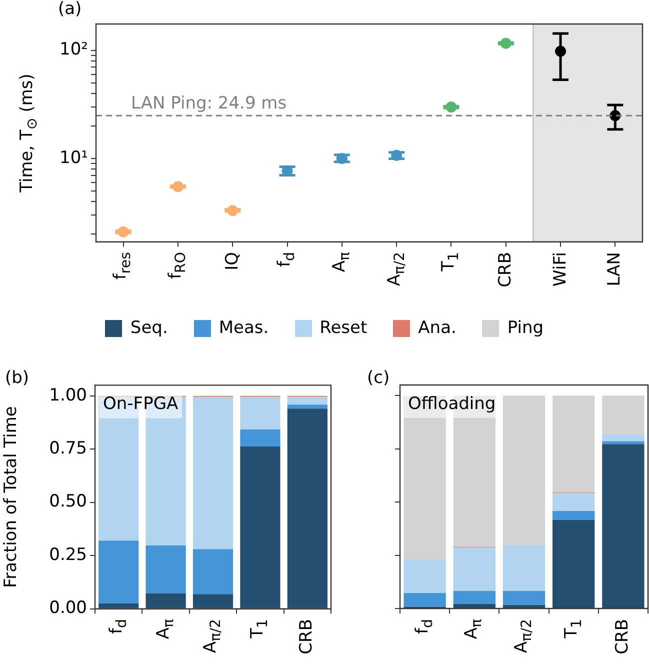 The image size is (649, 671). I want to click on ref-line-label: LAN Ping: 24.9 ms, so click(209, 104).